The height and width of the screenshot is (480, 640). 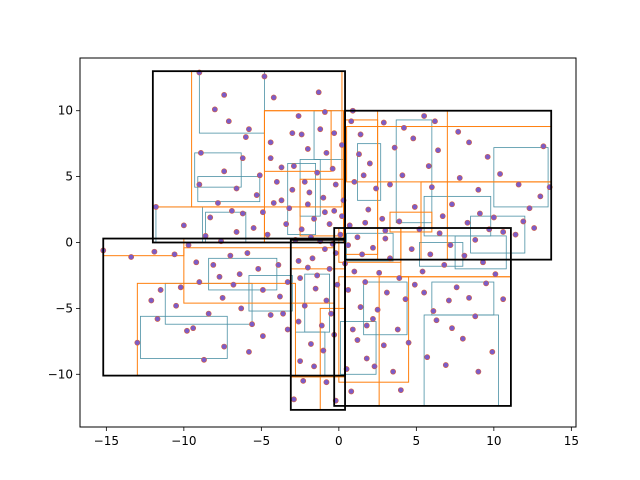 What do you see at coordinates (493, 441) in the screenshot?
I see `x-tick-label-5: 10` at bounding box center [493, 441].